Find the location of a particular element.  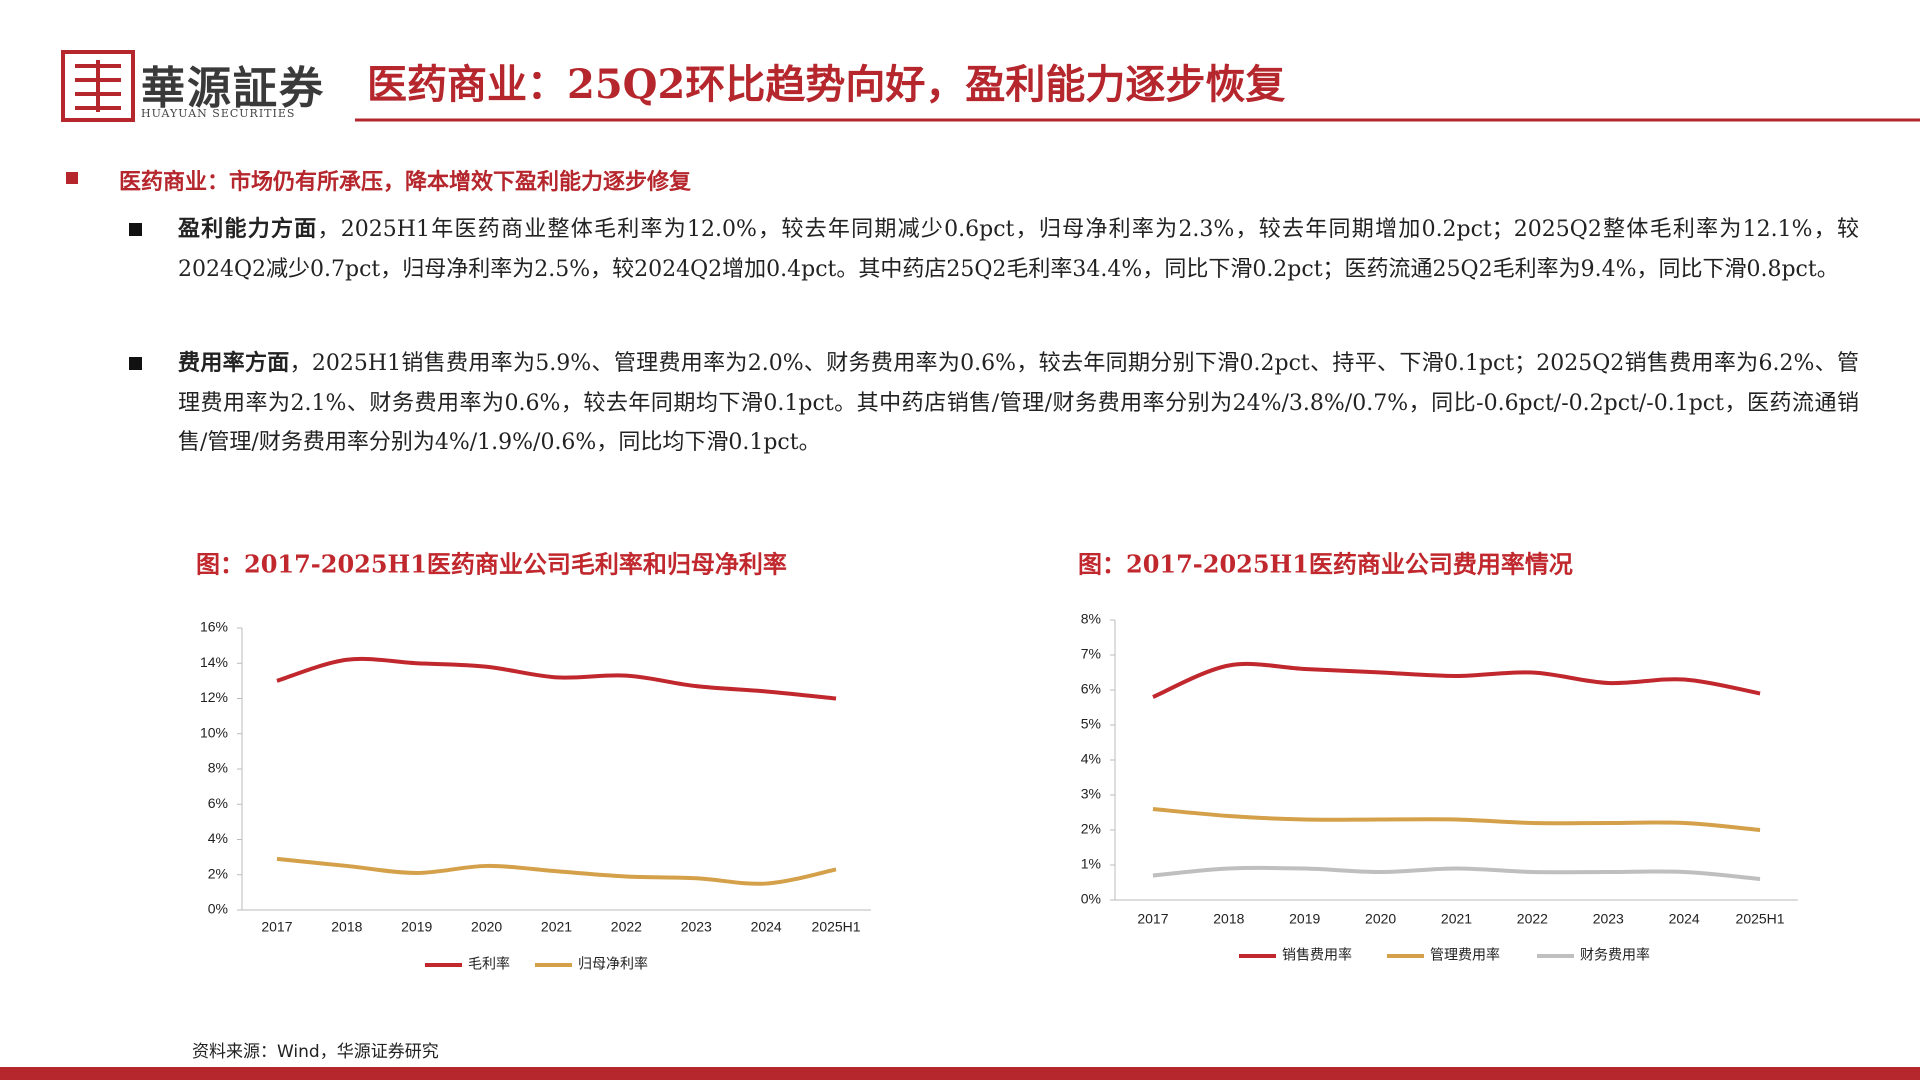

chart-title: 图：2017-2025H1医药商业公司费用率情况 is located at coordinates (1325, 564).